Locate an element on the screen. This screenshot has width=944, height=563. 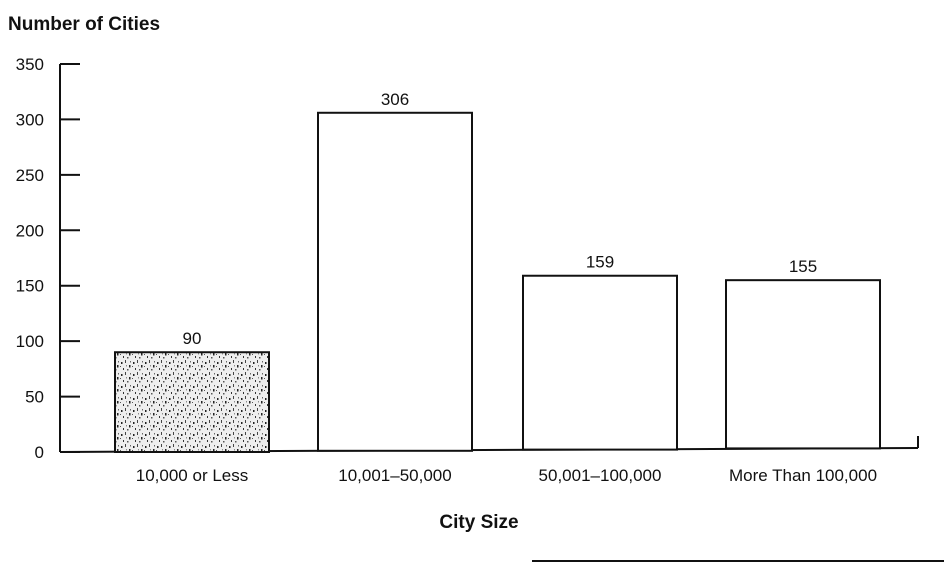
y-tick-label: 150 is located at coordinates (30, 286).